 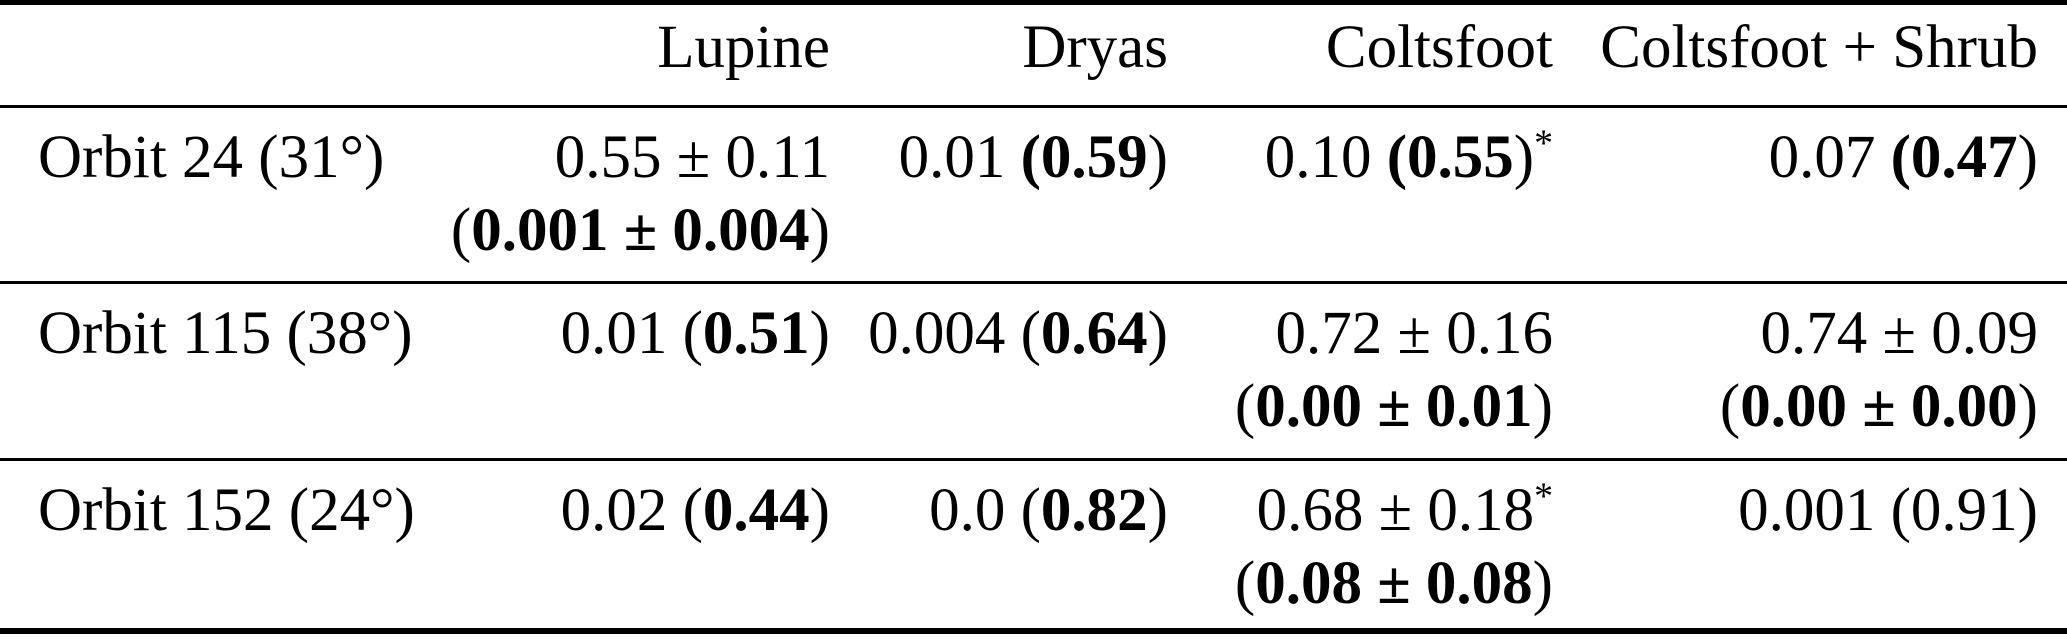 I want to click on bold-value: 0.001 ± 0.004, so click(x=640, y=230).